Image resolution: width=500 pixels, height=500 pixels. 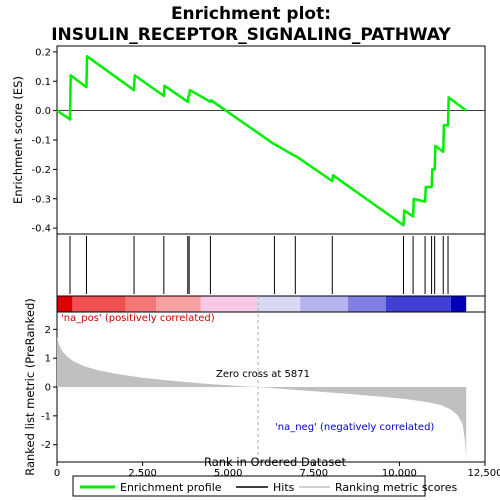 I want to click on zero-cross-label: Zero cross at 5871, so click(x=263, y=374).